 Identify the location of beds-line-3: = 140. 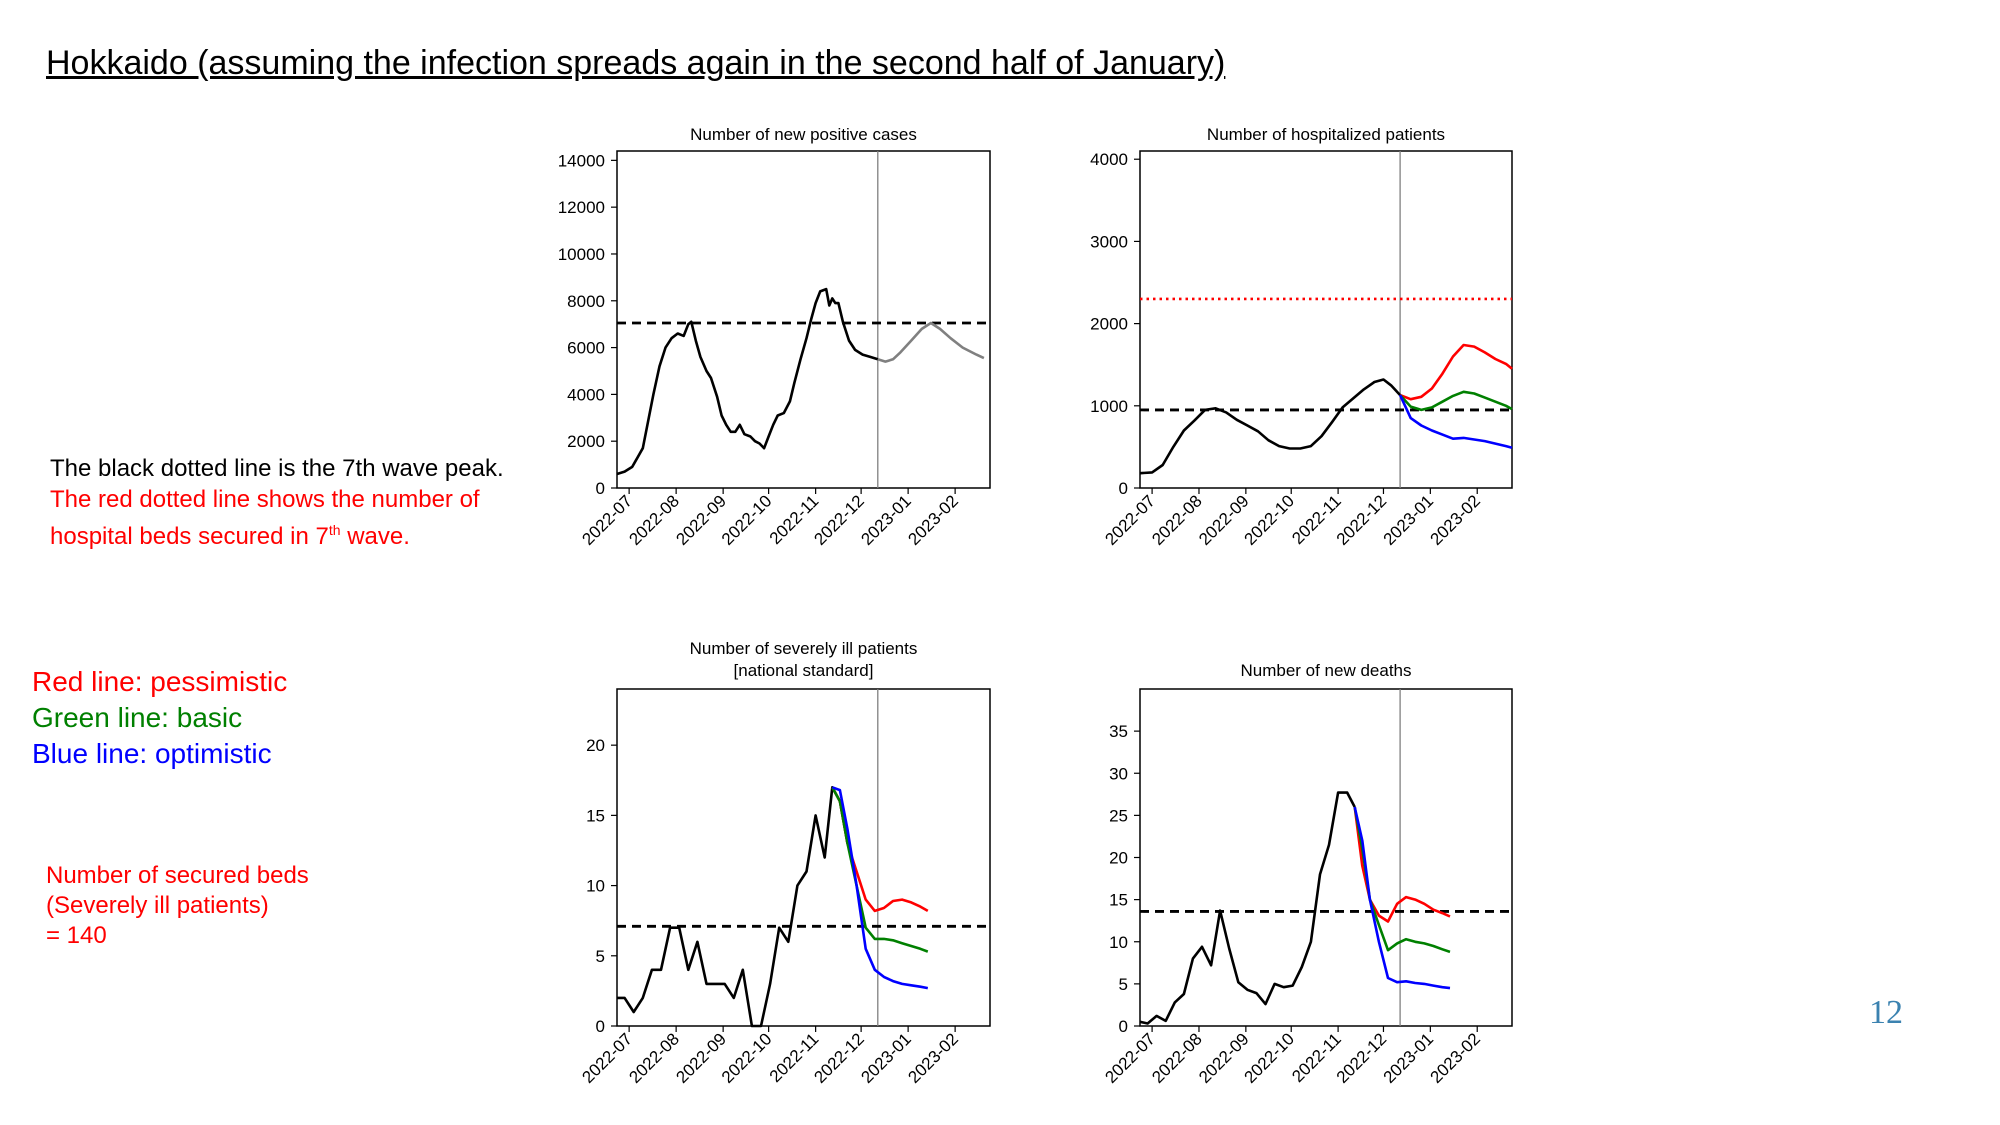
(76, 935).